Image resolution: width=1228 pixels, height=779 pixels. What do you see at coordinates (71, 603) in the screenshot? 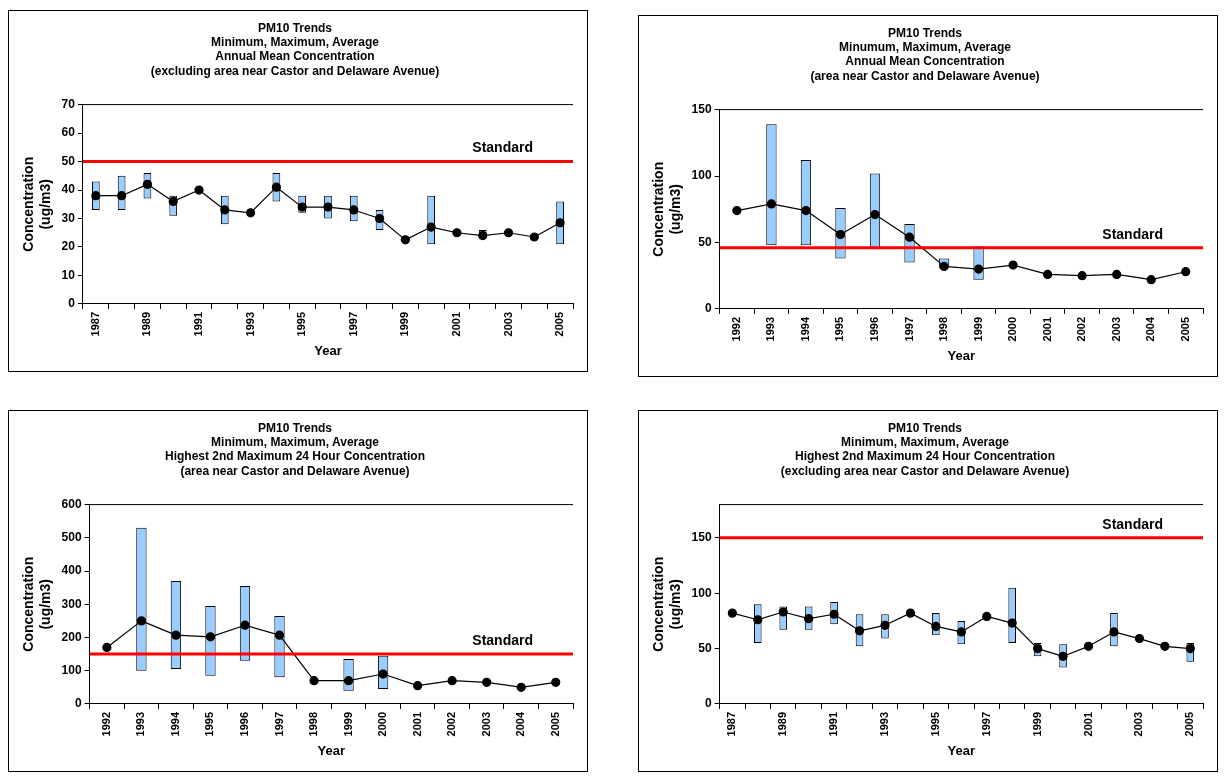
I see `y-tick-label: 300` at bounding box center [71, 603].